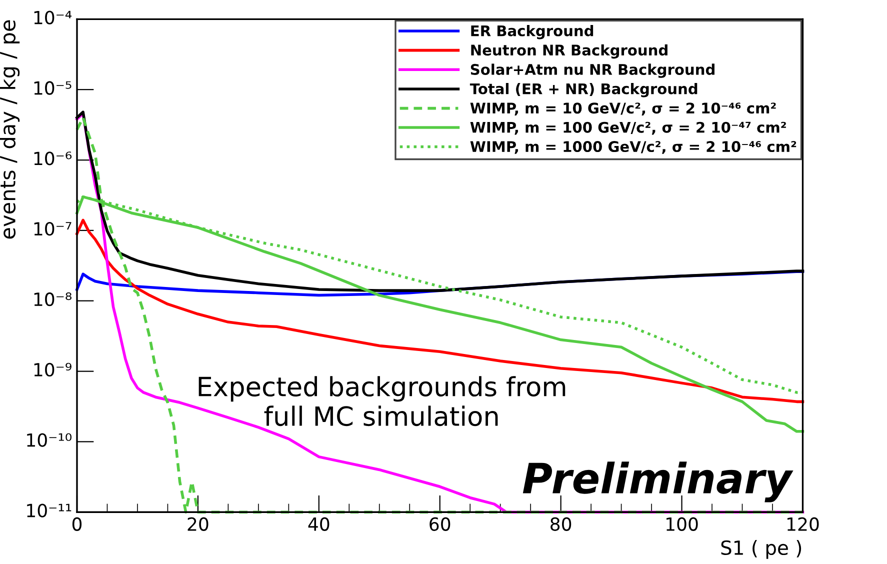  Describe the element at coordinates (584, 90) in the screenshot. I see `legend-label: Total (ER + NR) Background` at that location.